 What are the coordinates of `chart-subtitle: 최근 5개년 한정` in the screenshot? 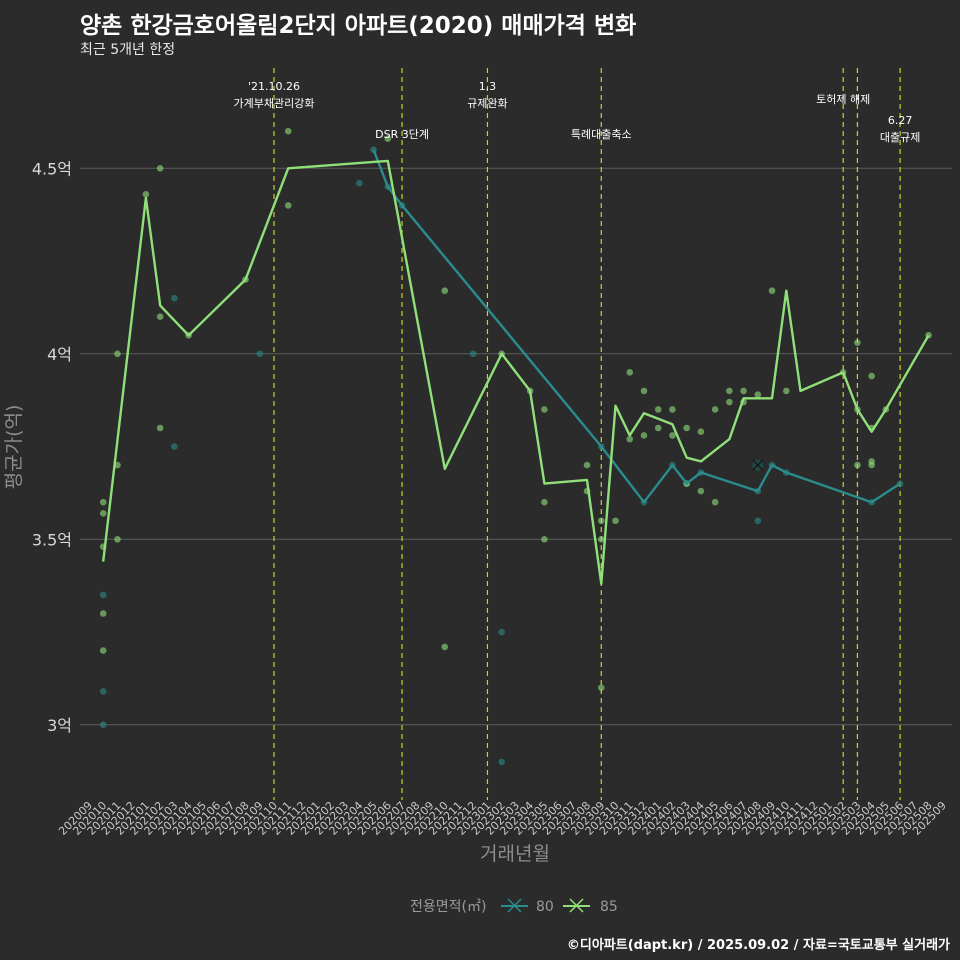 It's located at (128, 50).